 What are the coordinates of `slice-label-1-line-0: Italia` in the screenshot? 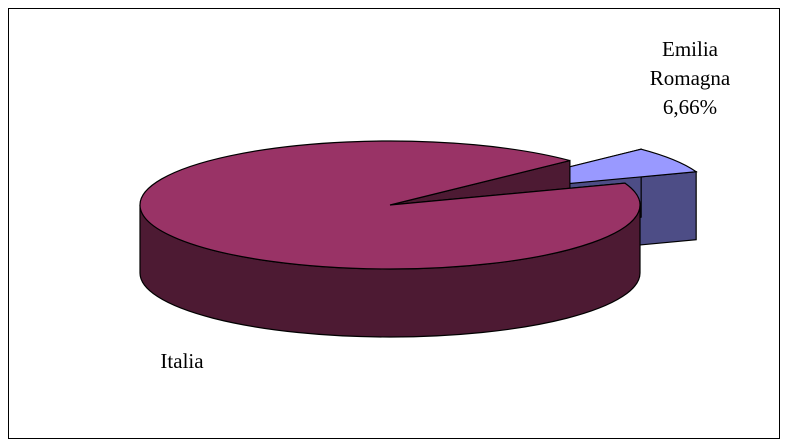 It's located at (182, 361).